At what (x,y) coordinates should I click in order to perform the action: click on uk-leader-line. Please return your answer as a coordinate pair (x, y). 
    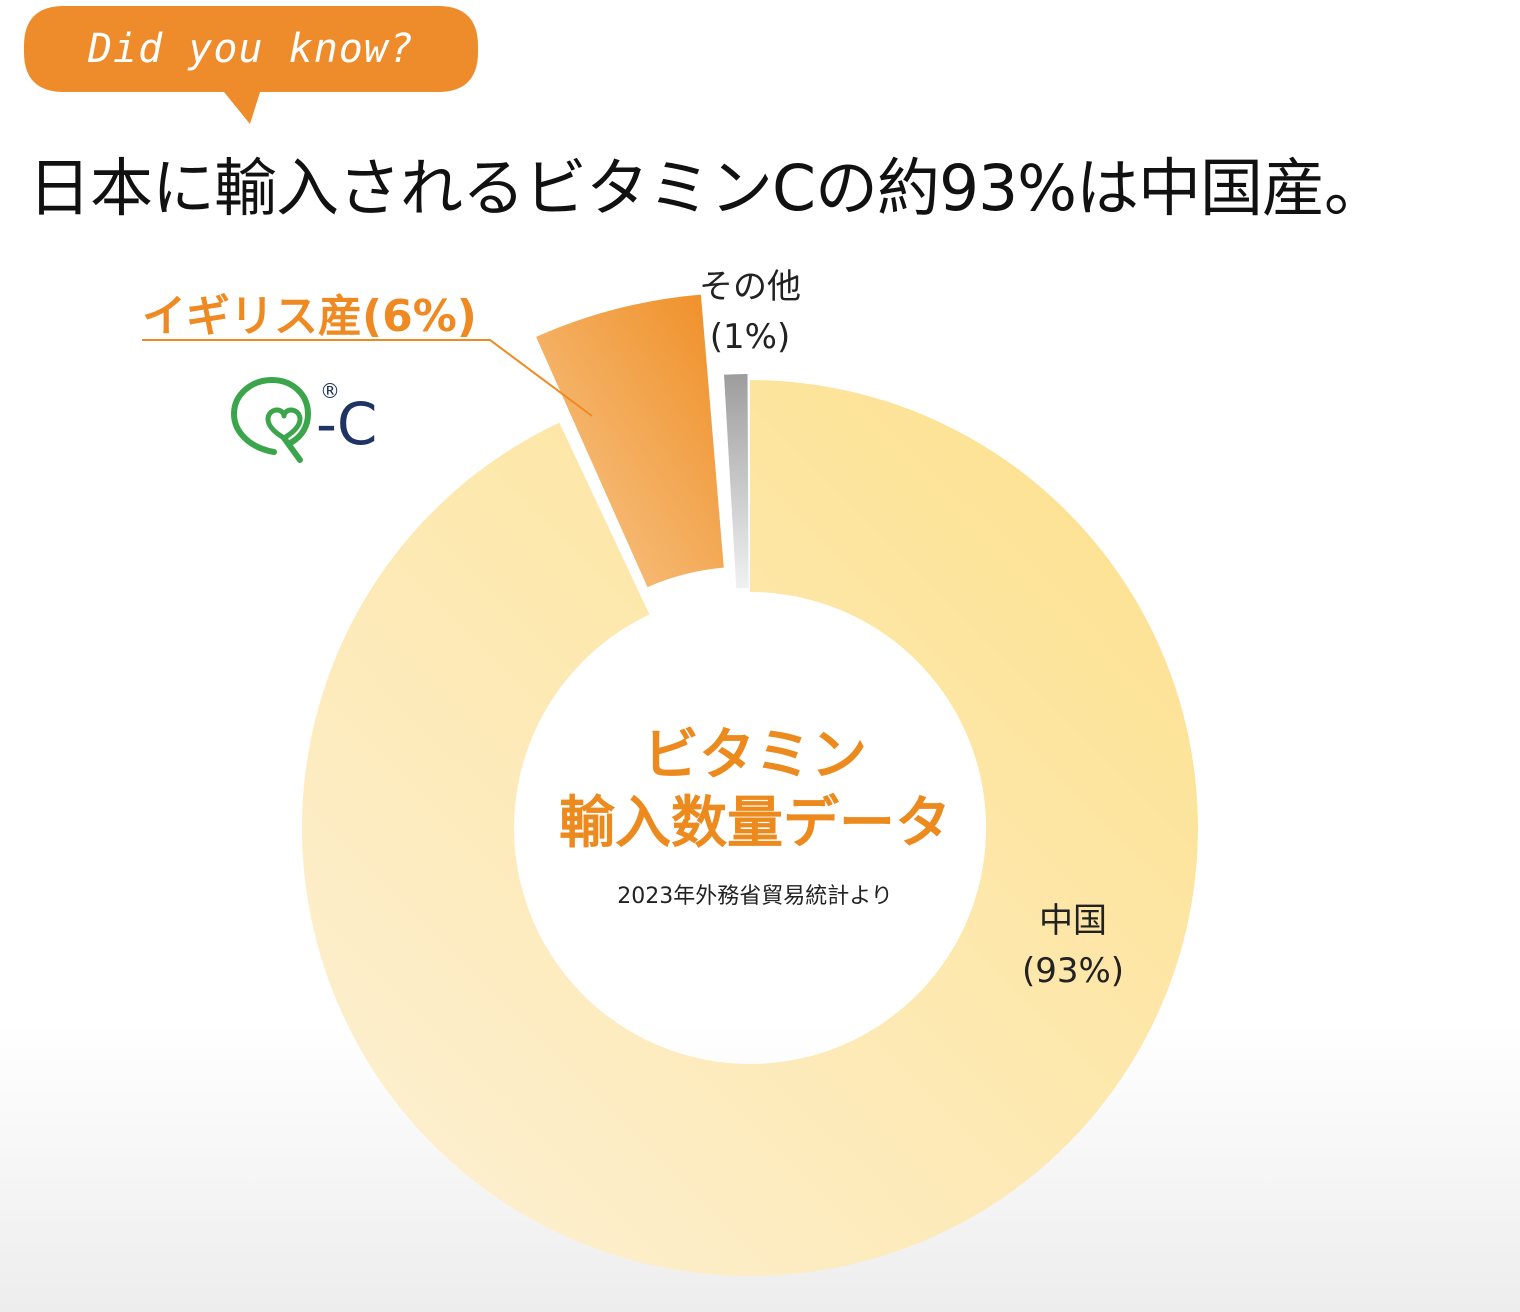
    Looking at the image, I should click on (367, 378).